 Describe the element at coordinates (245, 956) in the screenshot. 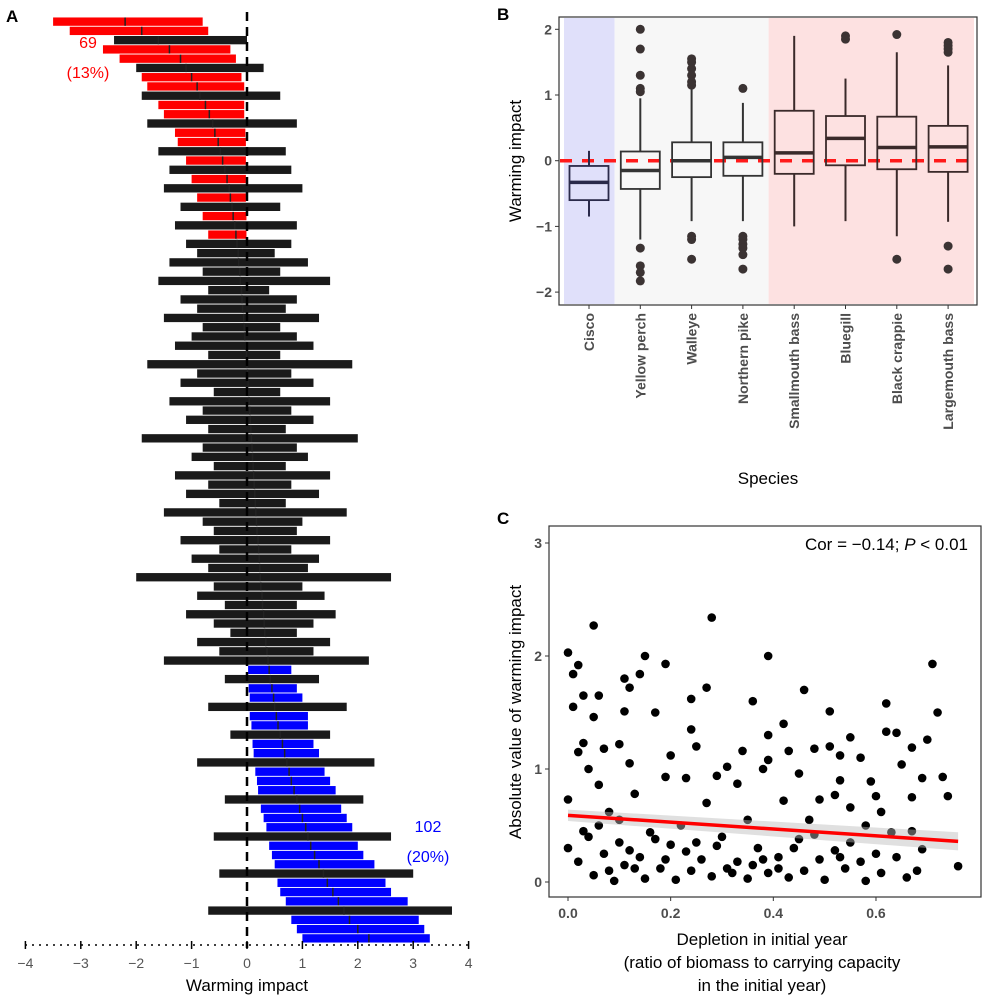

I see `x-axis-ticks: −4 −3 −2 −1 0 1 2 3 4` at that location.